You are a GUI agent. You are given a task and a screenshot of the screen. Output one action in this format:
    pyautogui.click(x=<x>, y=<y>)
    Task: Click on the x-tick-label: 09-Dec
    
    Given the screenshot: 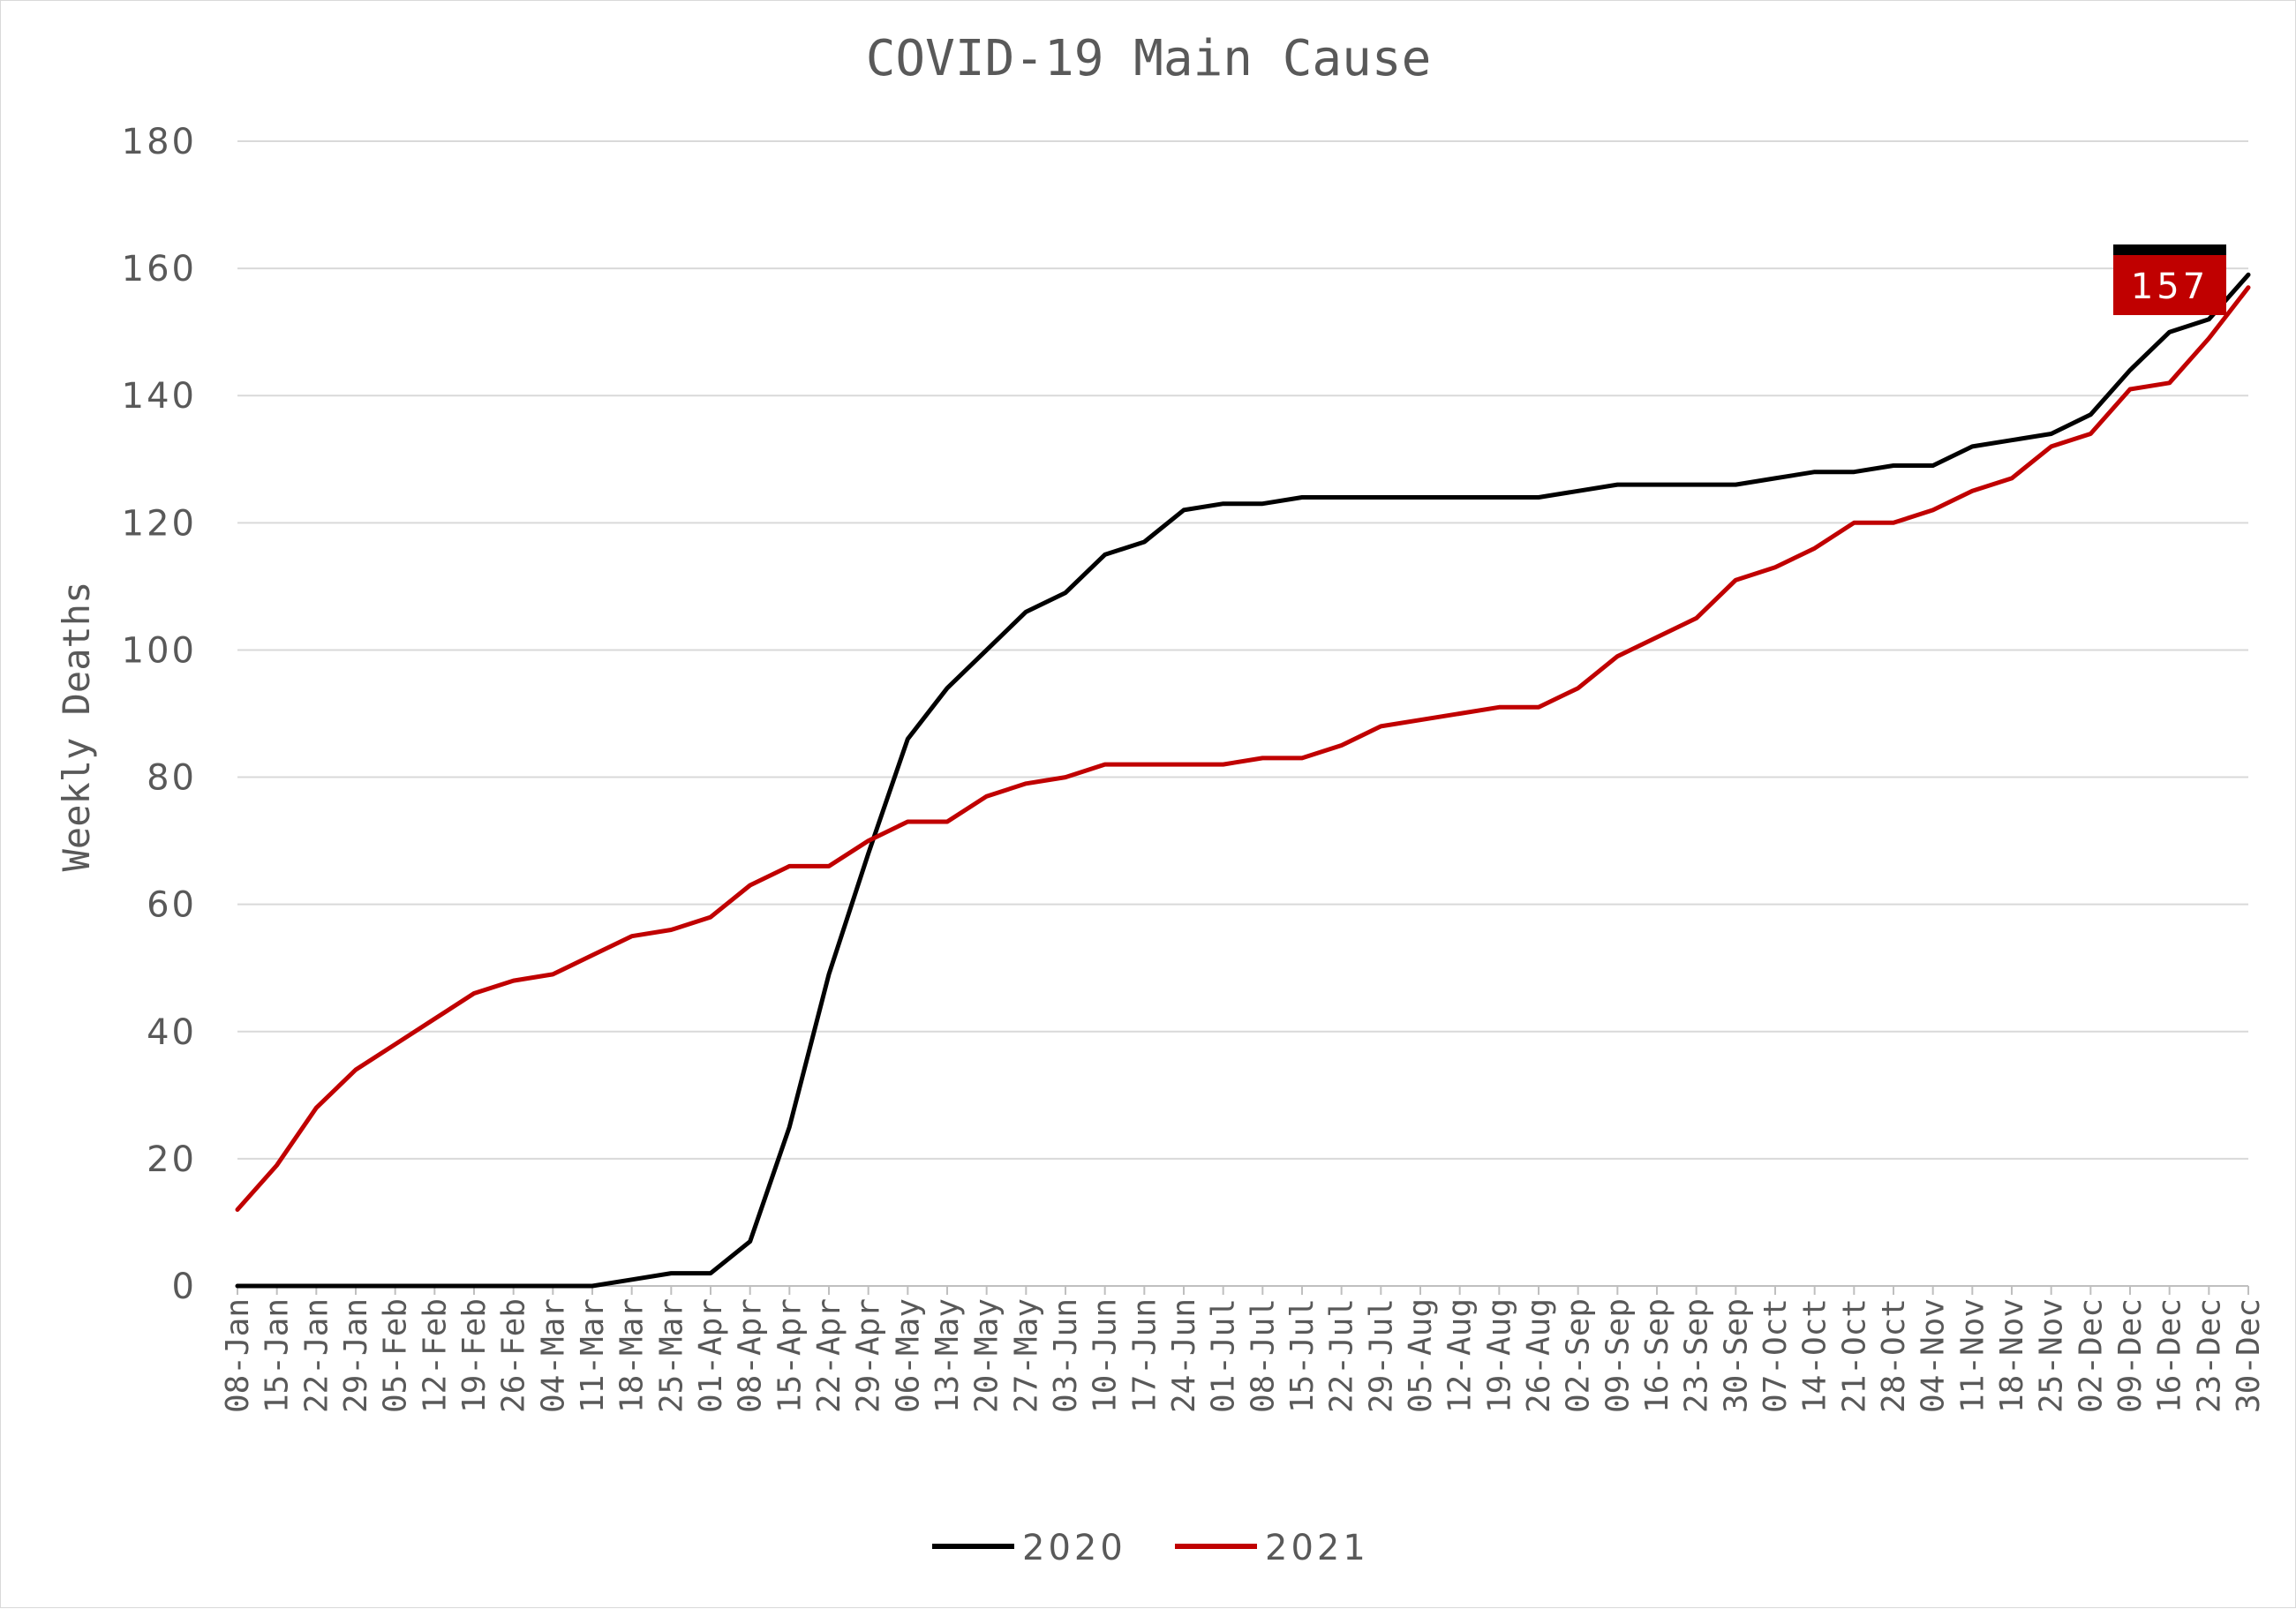 What is the action you would take?
    pyautogui.click(x=2130, y=1355)
    